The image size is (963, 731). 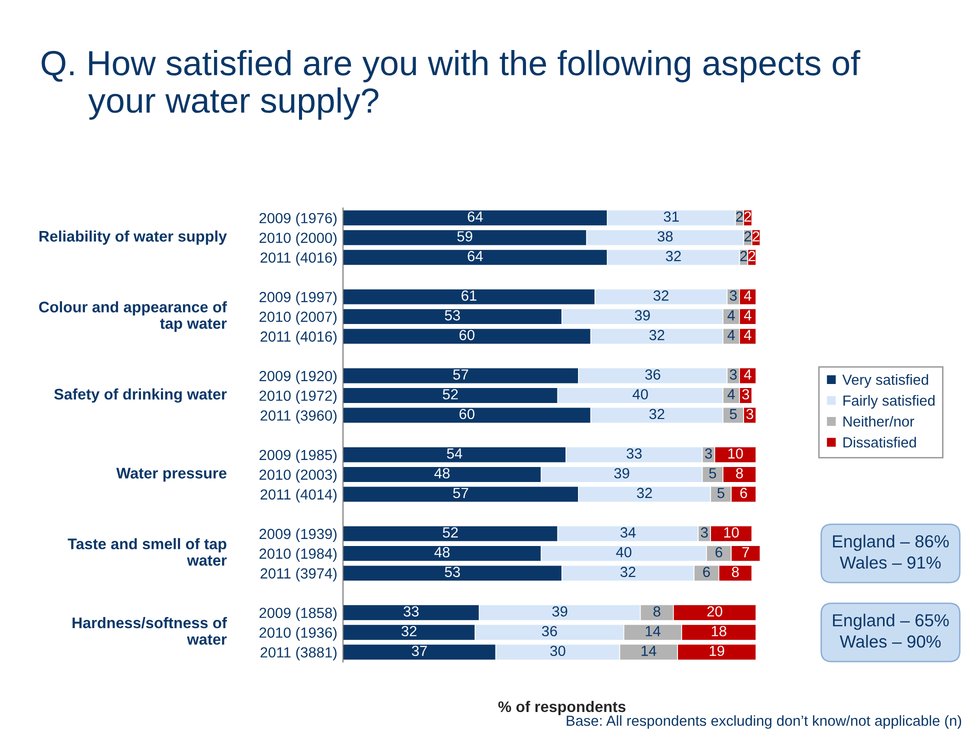 I want to click on data-label: 38, so click(x=665, y=236).